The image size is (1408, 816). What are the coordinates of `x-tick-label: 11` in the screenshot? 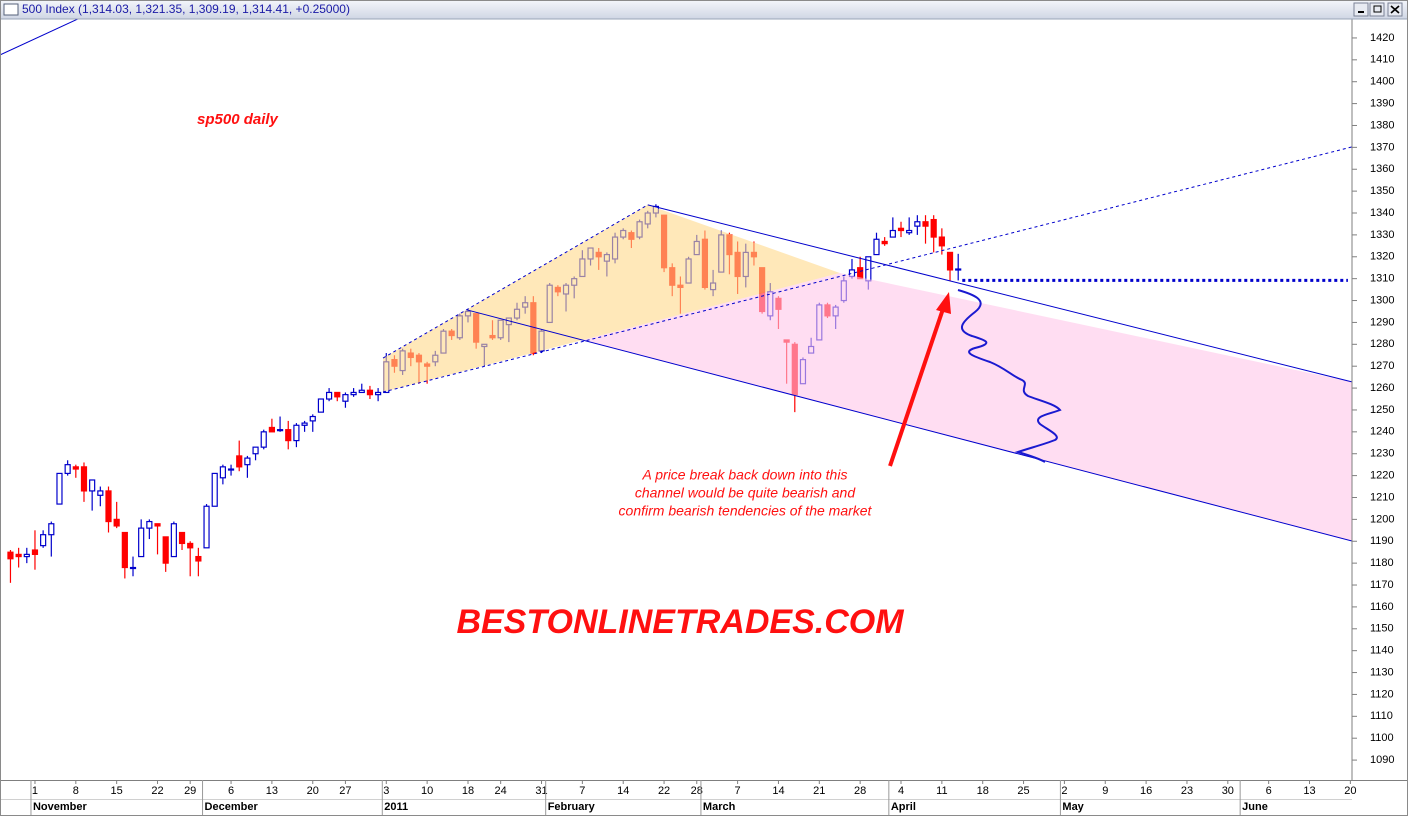 It's located at (941, 791).